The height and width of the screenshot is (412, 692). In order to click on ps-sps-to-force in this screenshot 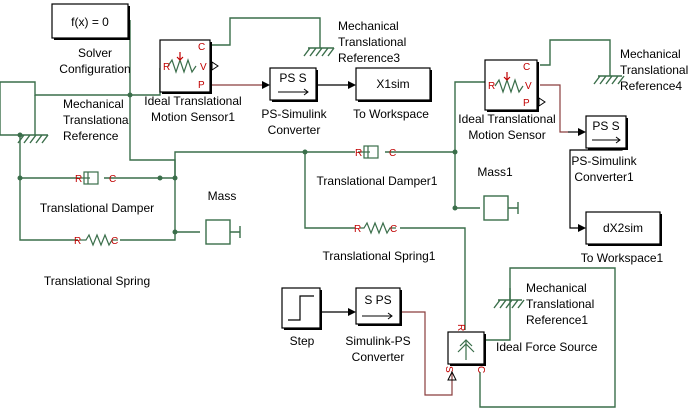, I will do `click(427, 353)`.